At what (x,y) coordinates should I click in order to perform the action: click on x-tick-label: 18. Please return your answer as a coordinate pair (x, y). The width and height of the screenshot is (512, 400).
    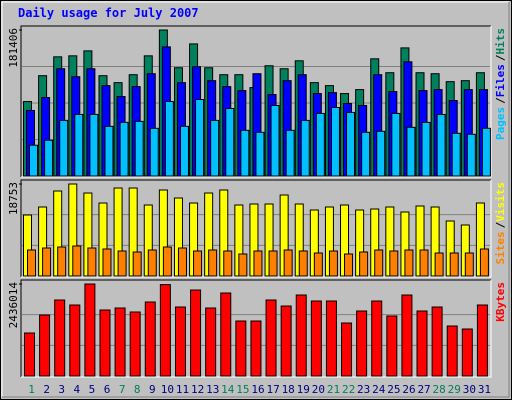
    Looking at the image, I should click on (288, 389).